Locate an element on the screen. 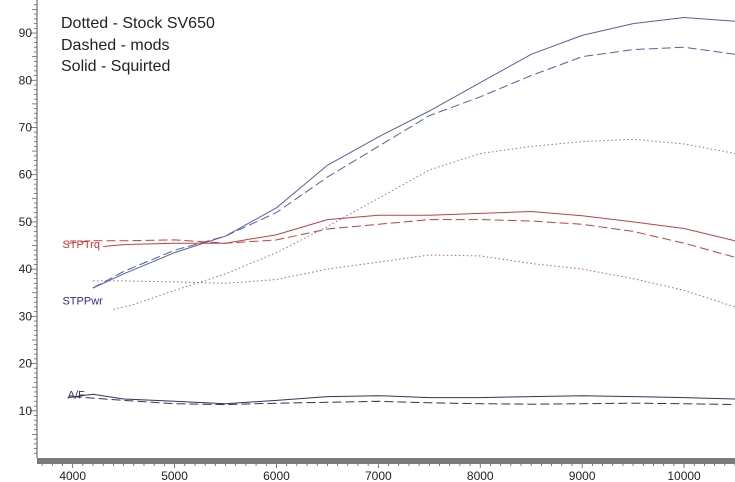 The height and width of the screenshot is (482, 735). series-torque-dotted is located at coordinates (414, 281).